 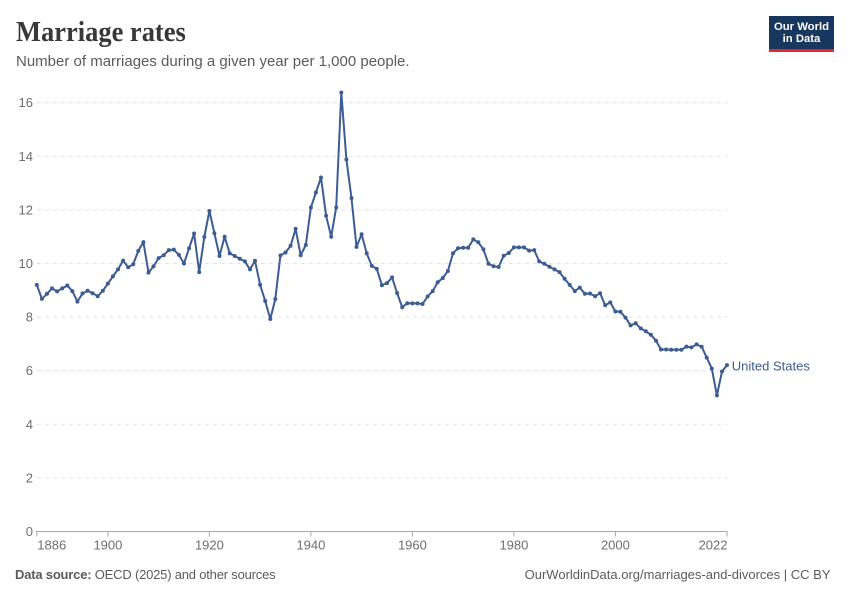 I want to click on svg-text: 2000, so click(x=615, y=545).